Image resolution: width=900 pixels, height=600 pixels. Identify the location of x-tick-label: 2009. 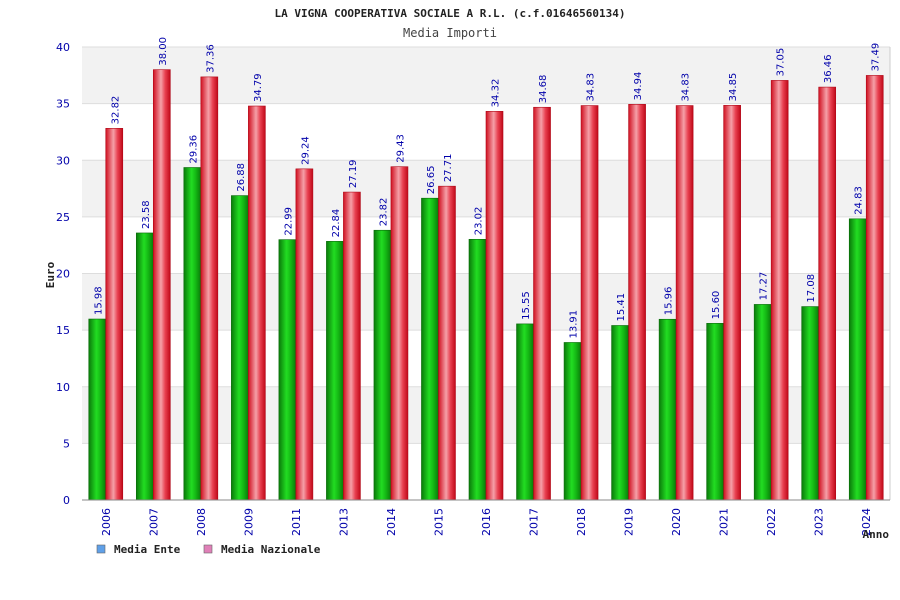
(248, 522).